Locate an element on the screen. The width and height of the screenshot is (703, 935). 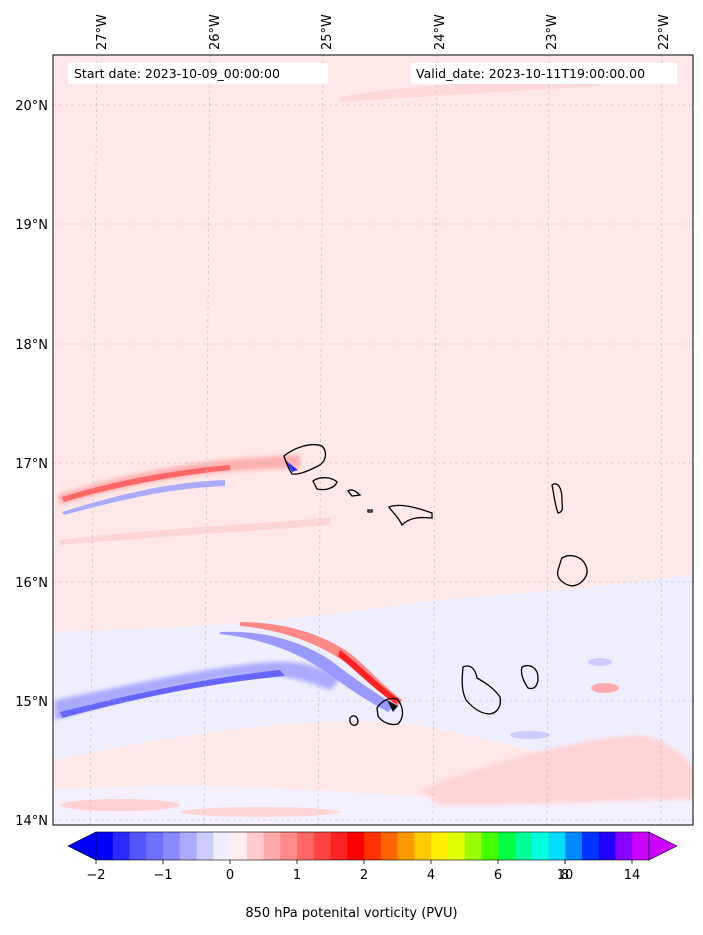
island-sao-vicente is located at coordinates (325, 484).